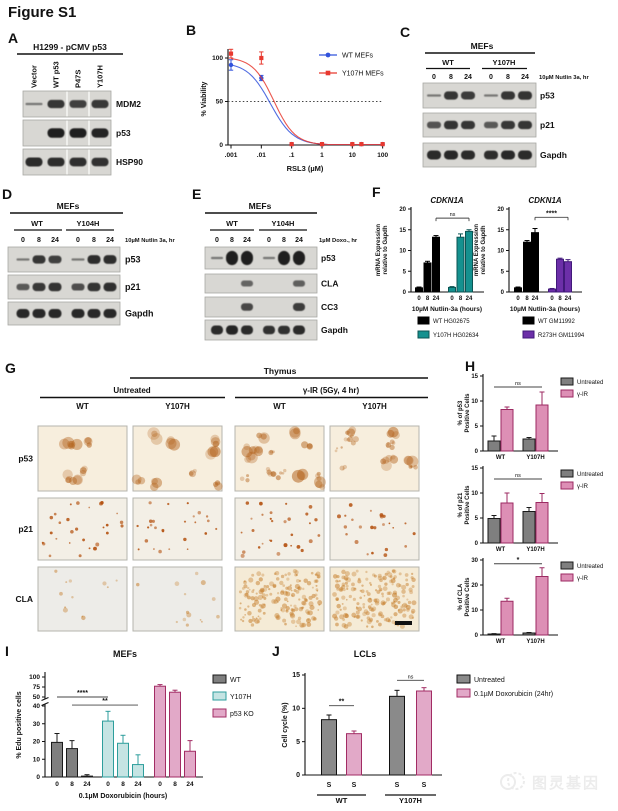 The width and height of the screenshot is (618, 811). I want to click on x-tick-label: S, so click(424, 785).